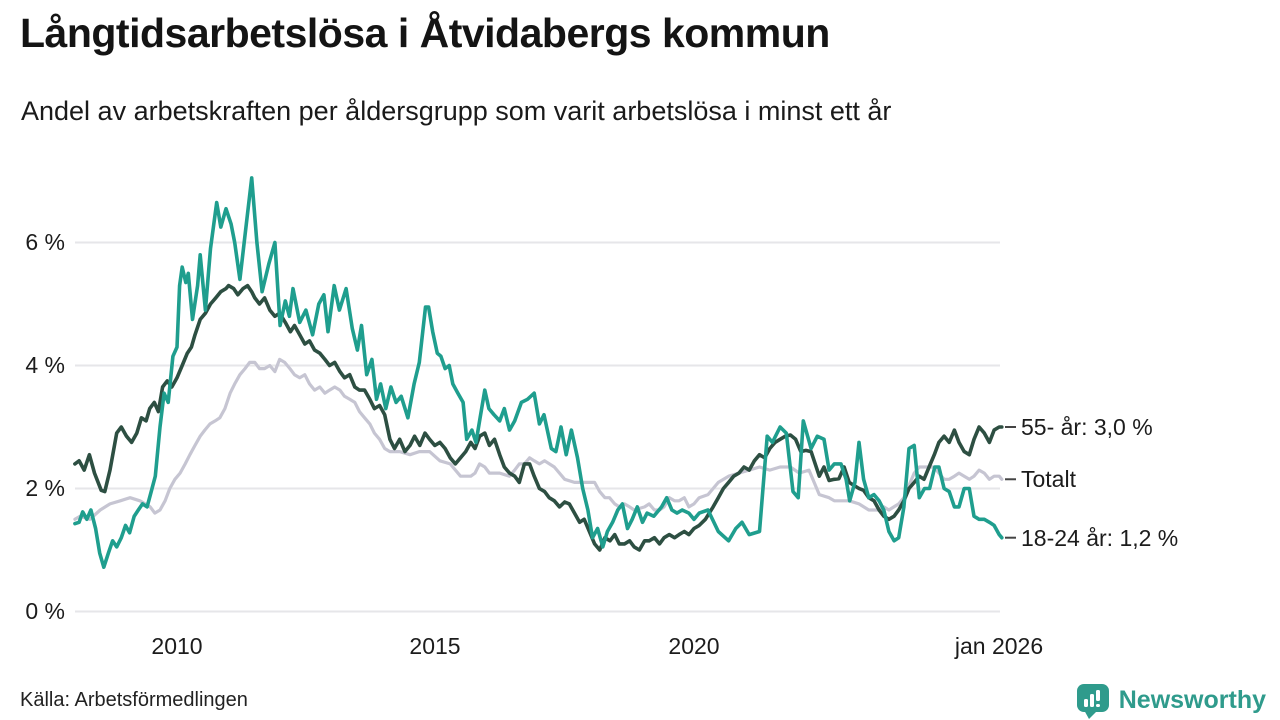  Describe the element at coordinates (1087, 427) in the screenshot. I see `series-label-55-ar: 55- år: 3,0 %` at that location.